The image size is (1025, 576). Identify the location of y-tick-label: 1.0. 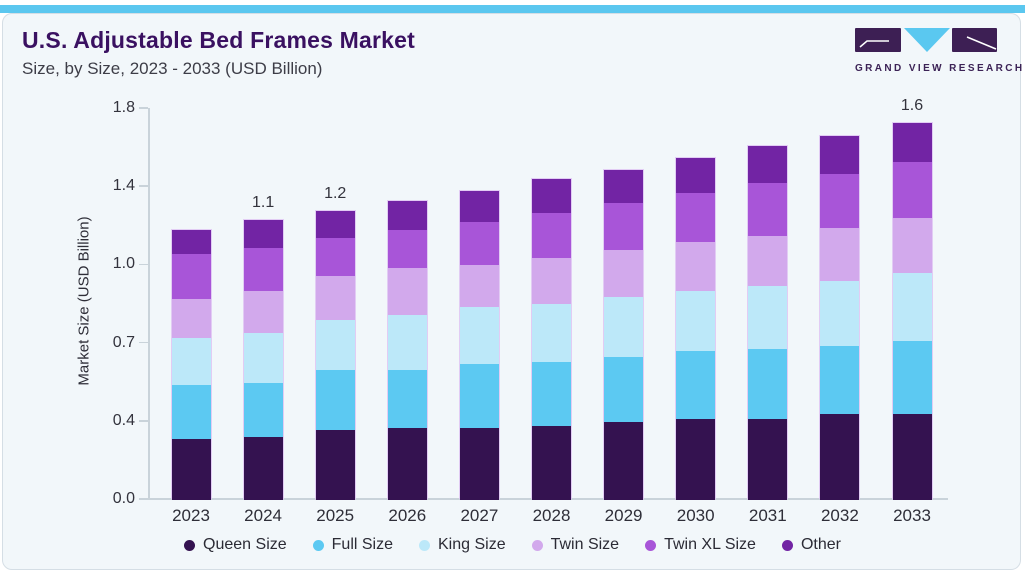
(123, 264).